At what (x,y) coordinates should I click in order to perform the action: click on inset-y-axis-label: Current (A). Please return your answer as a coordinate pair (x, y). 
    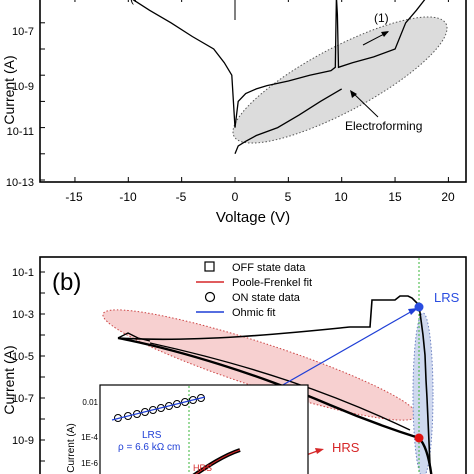
    Looking at the image, I should click on (71, 447).